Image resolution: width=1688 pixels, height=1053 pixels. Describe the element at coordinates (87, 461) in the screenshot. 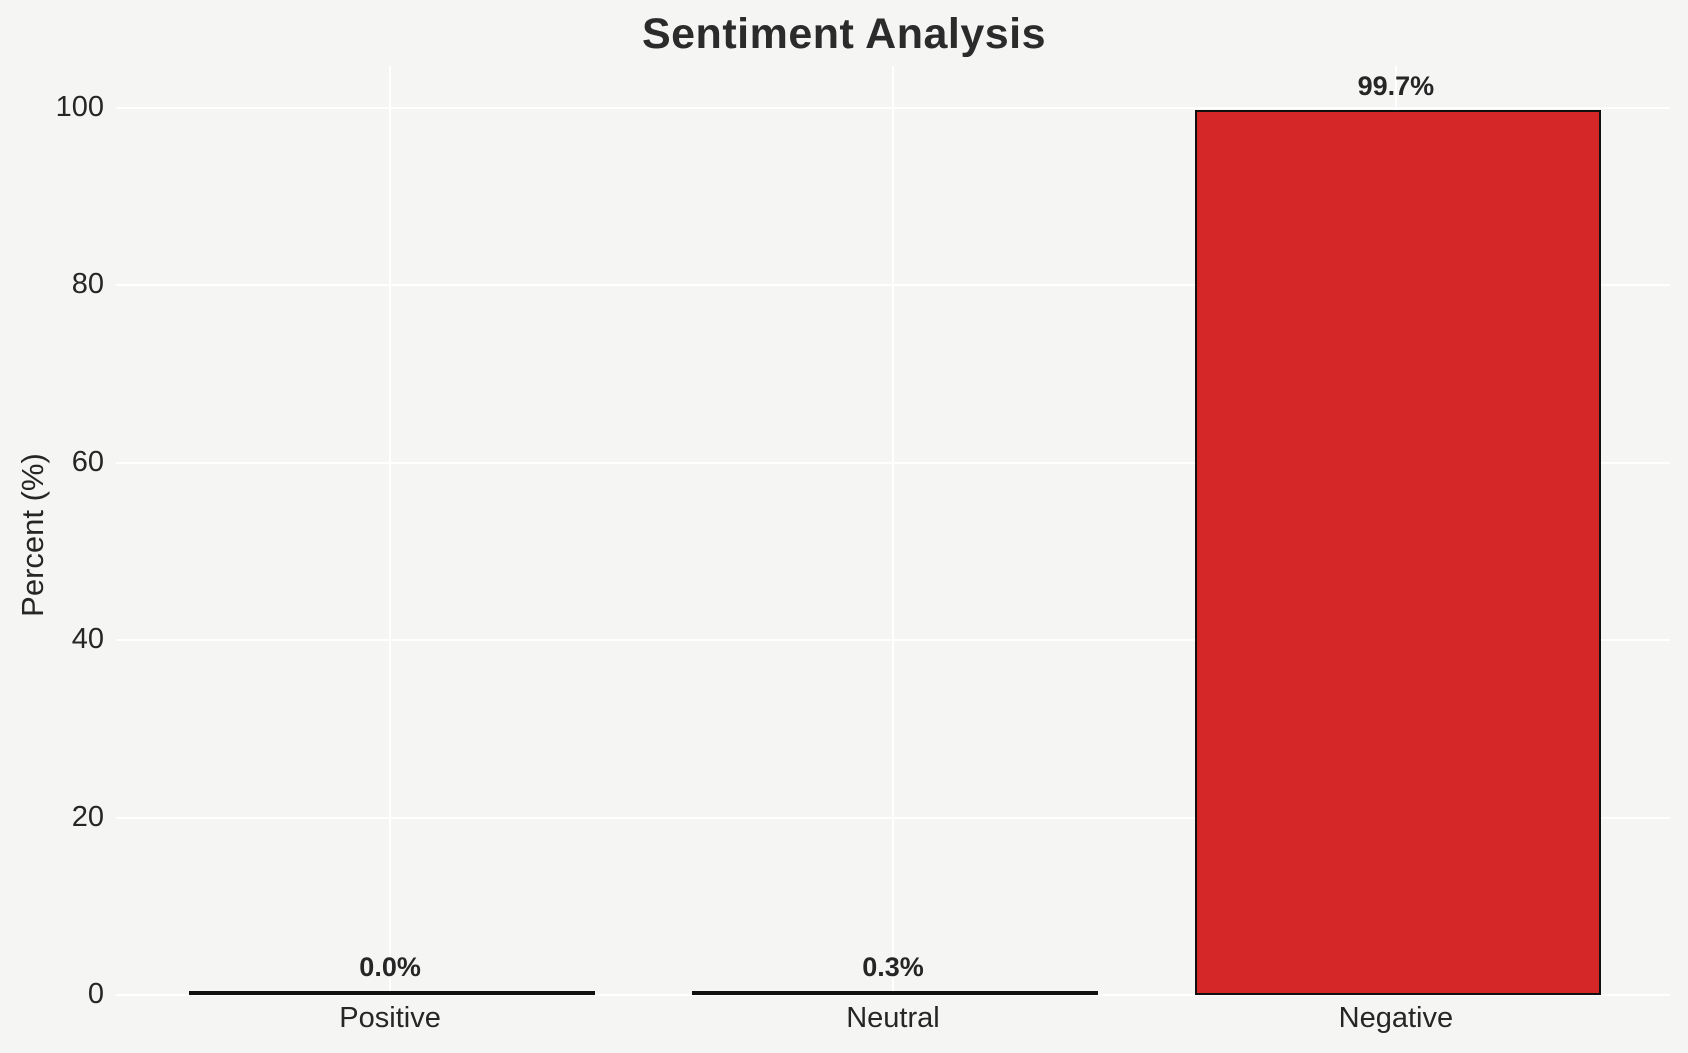

I see `y-tick-label: 60` at that location.